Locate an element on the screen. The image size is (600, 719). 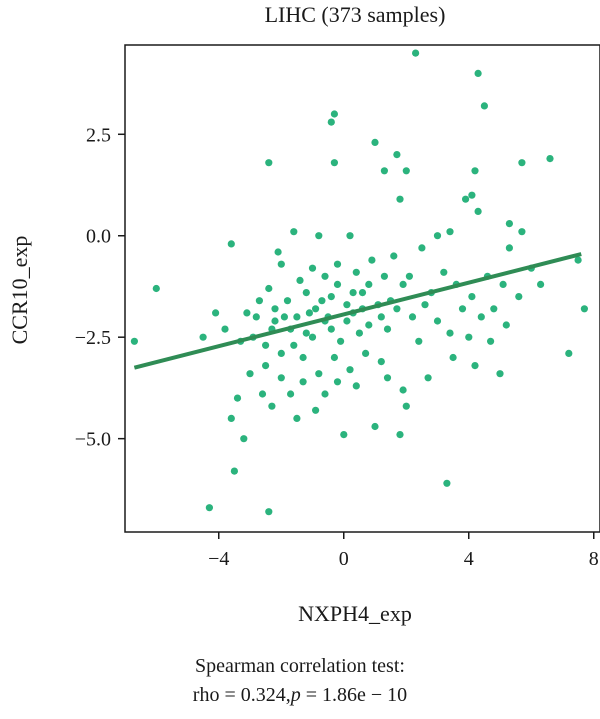
rho-value: rho = 0.324, is located at coordinates (241, 695).